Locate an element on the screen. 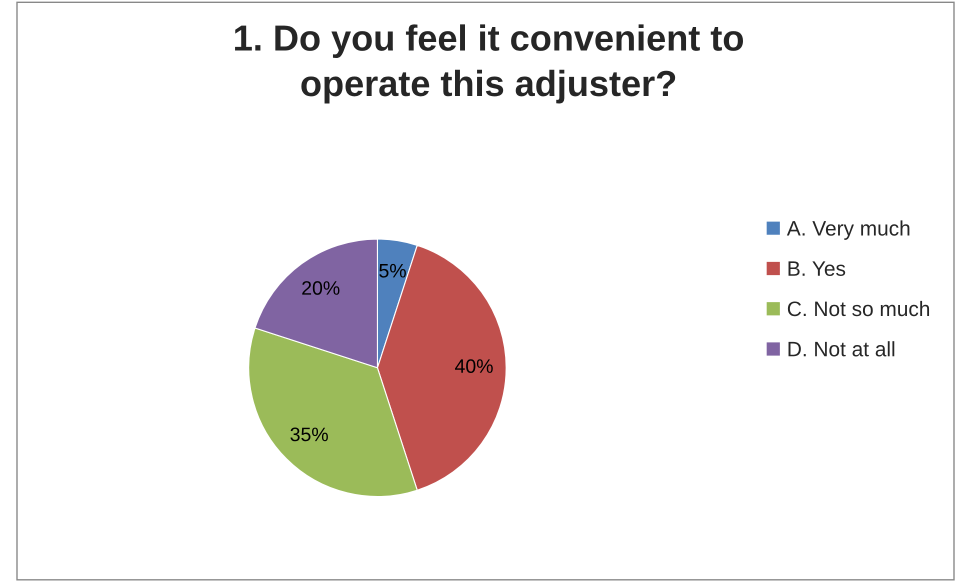 The height and width of the screenshot is (581, 958). chart-title: 1. Do you feel it convenient to operate this adjuster? is located at coordinates (489, 64).